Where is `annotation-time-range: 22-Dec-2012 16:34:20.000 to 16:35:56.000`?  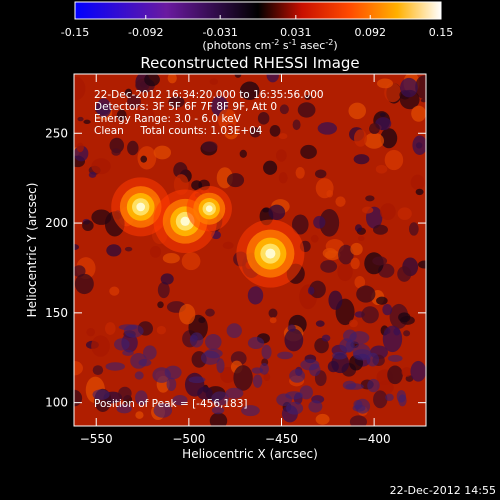
annotation-time-range: 22-Dec-2012 16:34:20.000 to 16:35:56.000 is located at coordinates (209, 95).